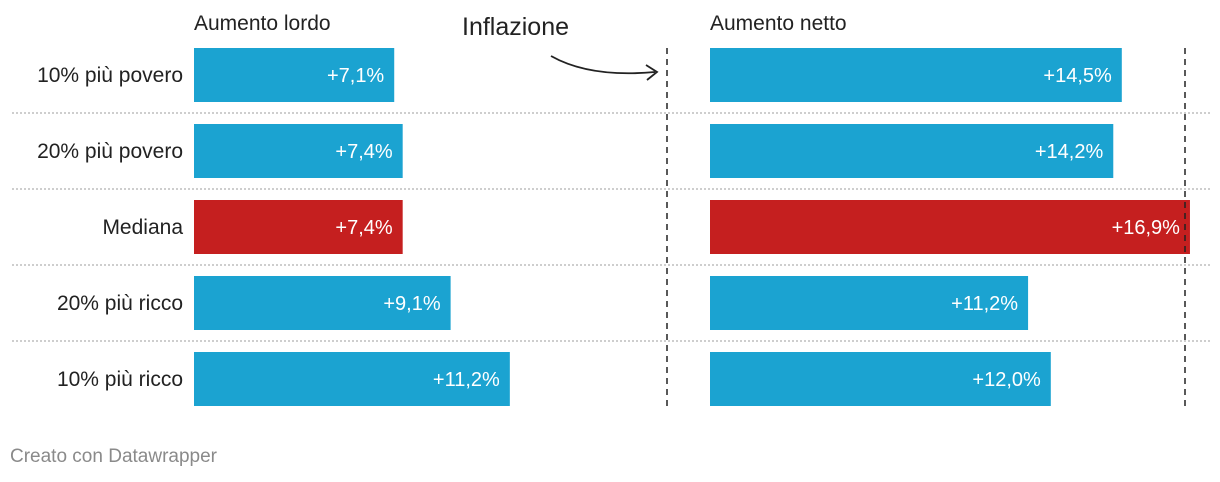  I want to click on bar-value-label: +16,9%, so click(1146, 228).